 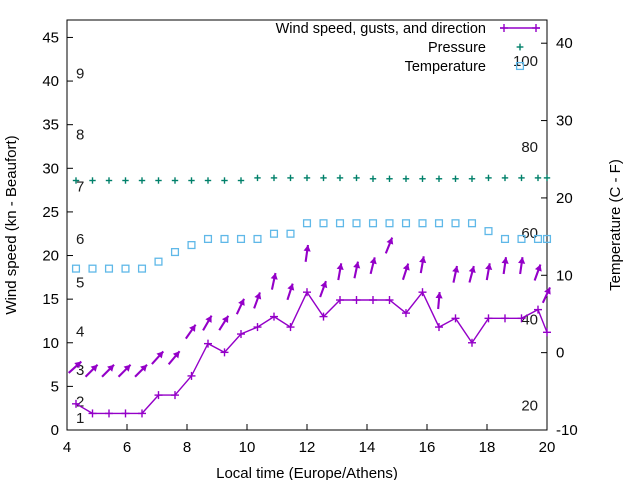 What do you see at coordinates (80, 283) in the screenshot?
I see `beaufort-label-5: 5` at bounding box center [80, 283].